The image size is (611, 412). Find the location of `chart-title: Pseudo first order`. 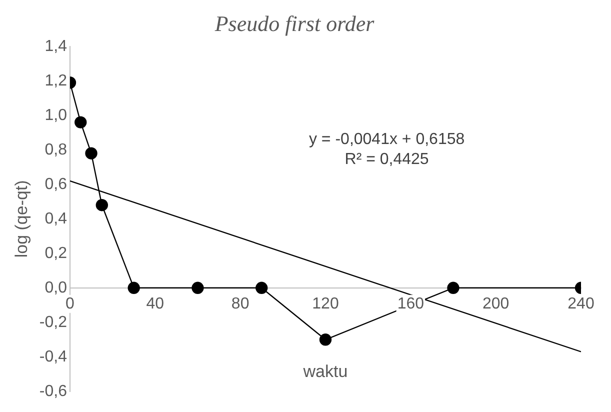

chart-title: Pseudo first order is located at coordinates (294, 23).